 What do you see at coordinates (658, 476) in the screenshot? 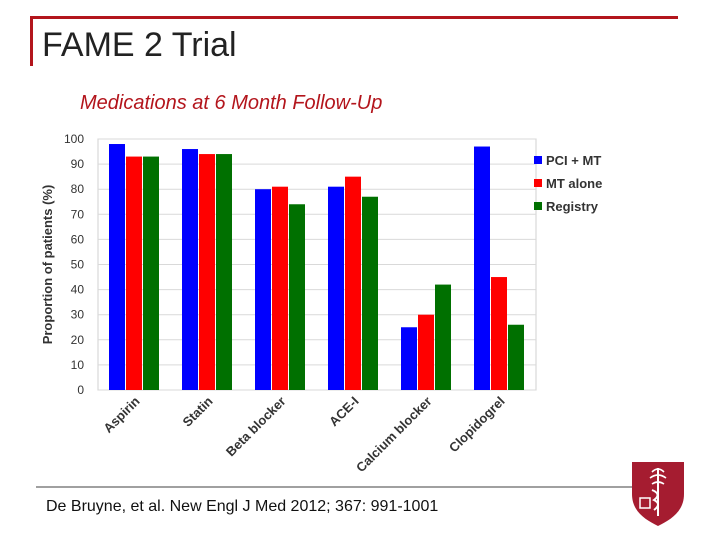
I see `shield-leaves` at bounding box center [658, 476].